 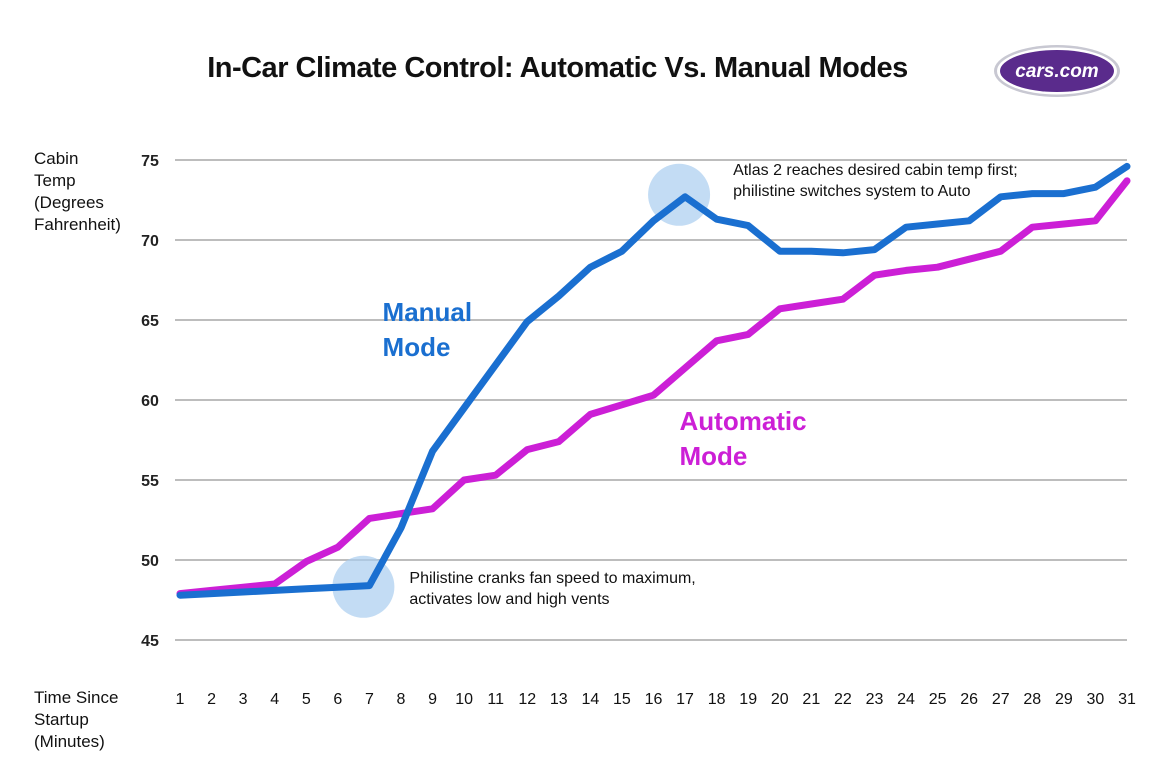 What do you see at coordinates (938, 699) in the screenshot?
I see `x-tick-label: 25` at bounding box center [938, 699].